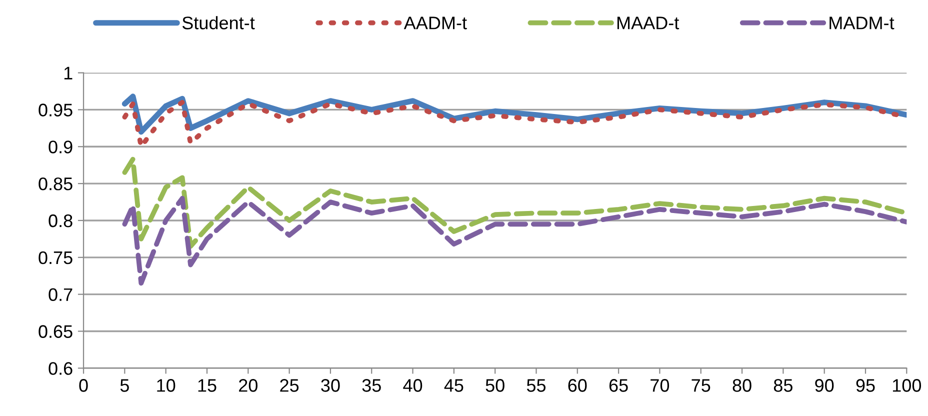 The width and height of the screenshot is (928, 416). What do you see at coordinates (166, 385) in the screenshot?
I see `x-tick-label: 10` at bounding box center [166, 385].